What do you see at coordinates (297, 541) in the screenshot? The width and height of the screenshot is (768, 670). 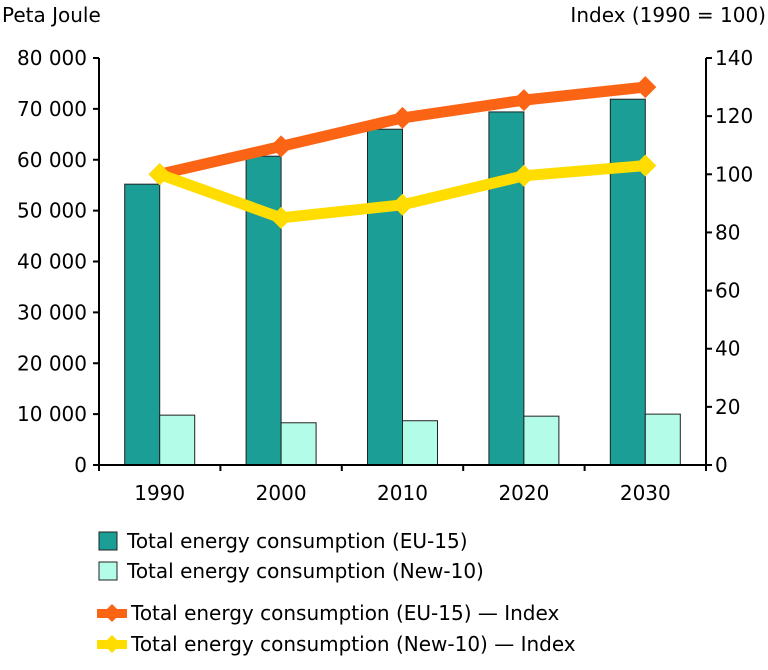 I see `legend-label: Total energy consumption (EU-15)` at bounding box center [297, 541].